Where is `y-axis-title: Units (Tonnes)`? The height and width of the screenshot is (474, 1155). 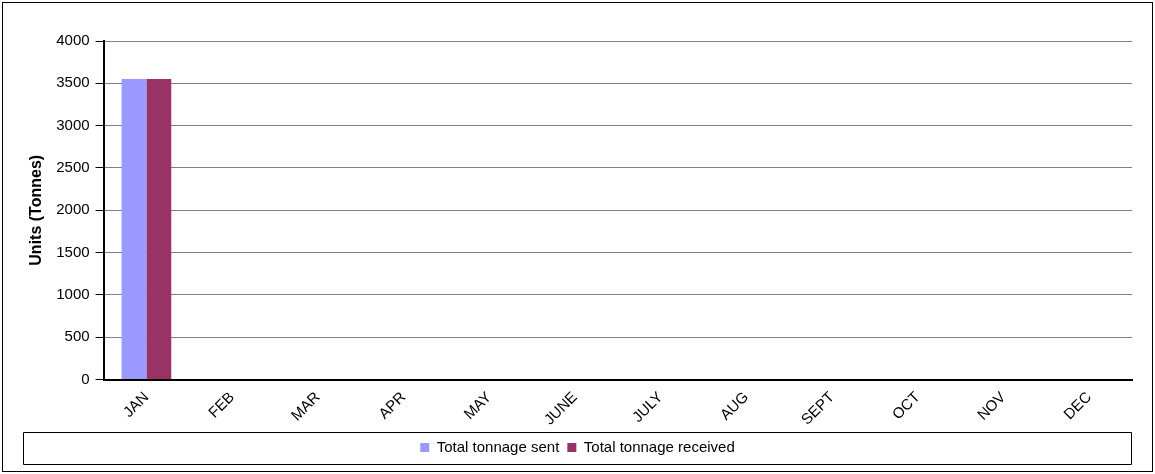
y-axis-title: Units (Tonnes) is located at coordinates (36, 210).